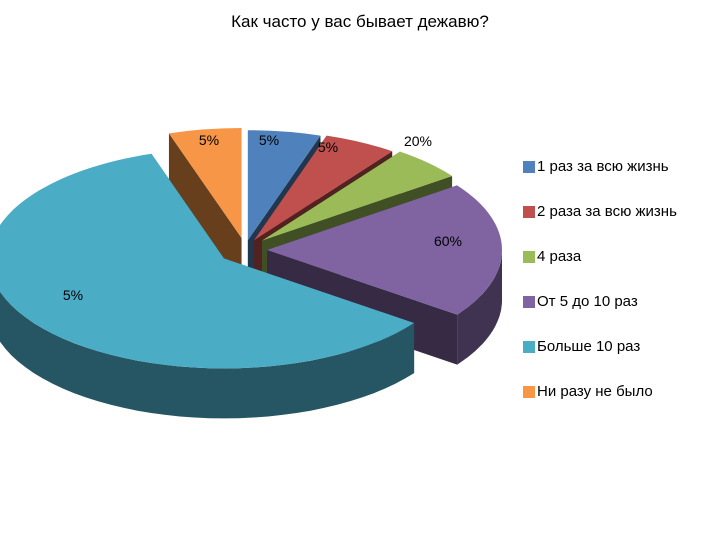  I want to click on legend-label-1: 2 раза за всю жизнь, so click(607, 211).